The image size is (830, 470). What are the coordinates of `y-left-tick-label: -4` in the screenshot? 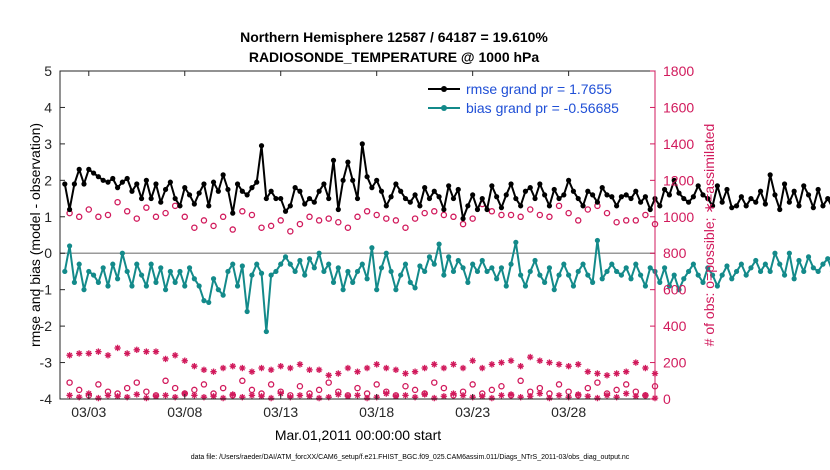 It's located at (46, 399).